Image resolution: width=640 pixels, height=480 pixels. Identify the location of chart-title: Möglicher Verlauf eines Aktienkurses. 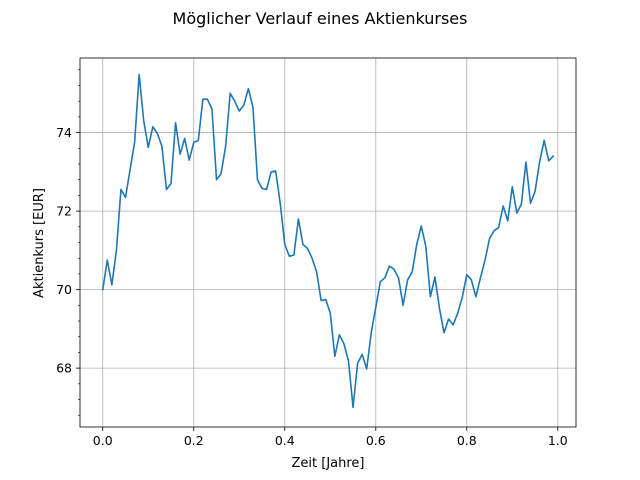
(320, 18).